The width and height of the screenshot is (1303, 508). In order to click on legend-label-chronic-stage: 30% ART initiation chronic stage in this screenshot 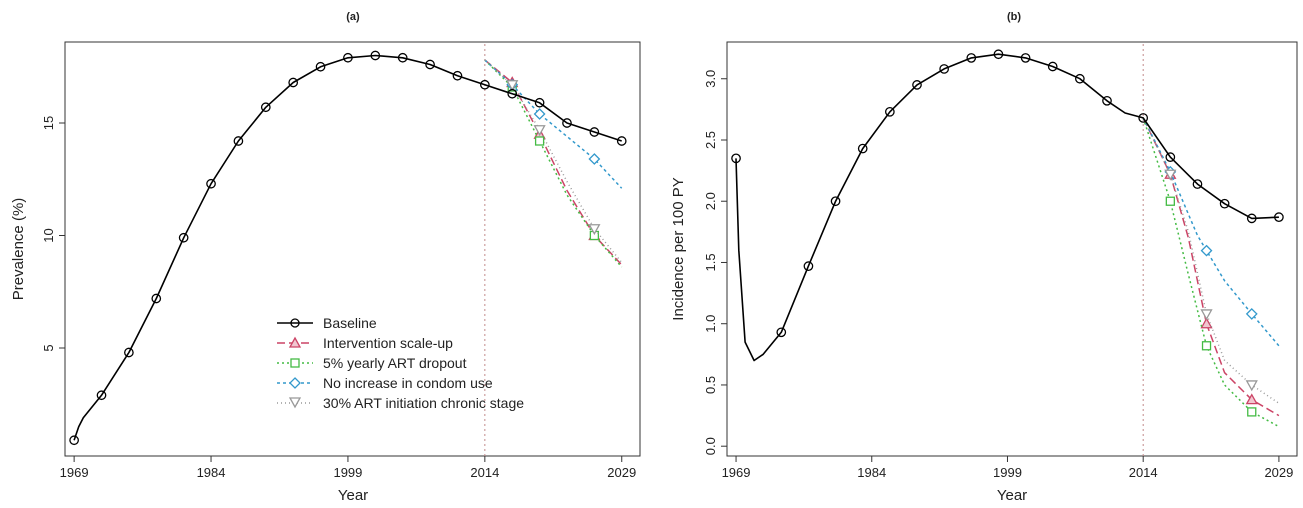, I will do `click(423, 403)`.